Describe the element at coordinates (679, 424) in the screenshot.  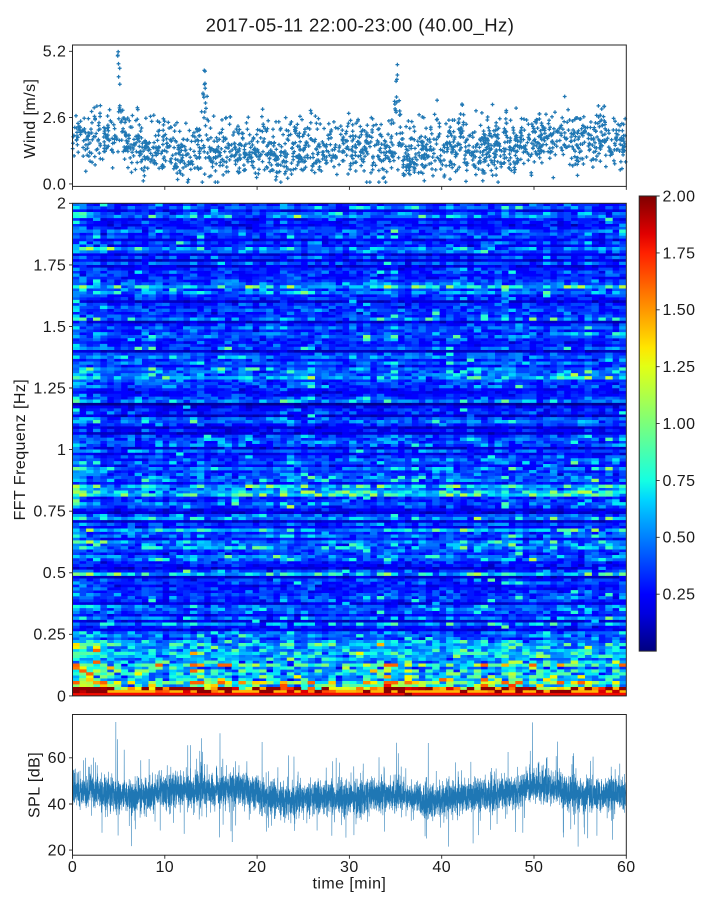
I see `svg-text: 1.00` at that location.